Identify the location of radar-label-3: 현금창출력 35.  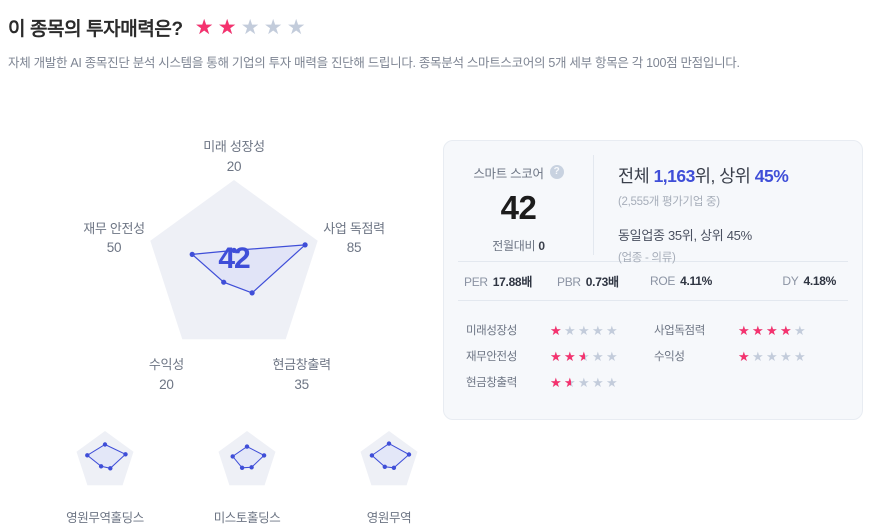
(302, 375).